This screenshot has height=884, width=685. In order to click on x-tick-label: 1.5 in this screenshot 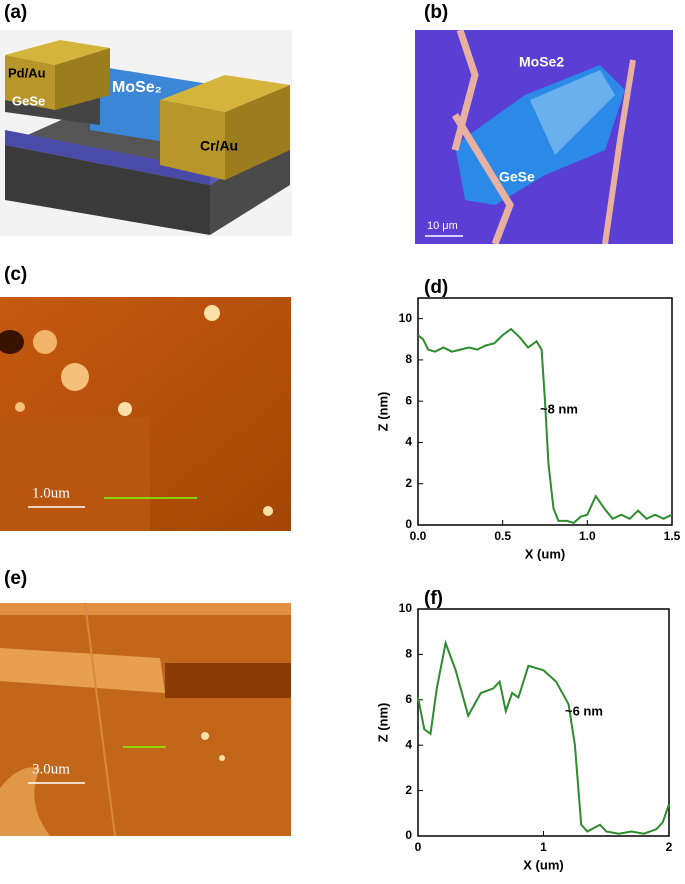, I will do `click(672, 536)`.